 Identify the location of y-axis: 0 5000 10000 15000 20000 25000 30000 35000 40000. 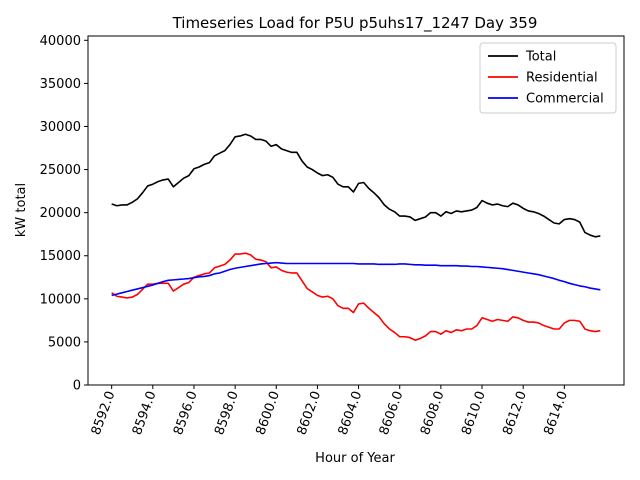
(64, 214).